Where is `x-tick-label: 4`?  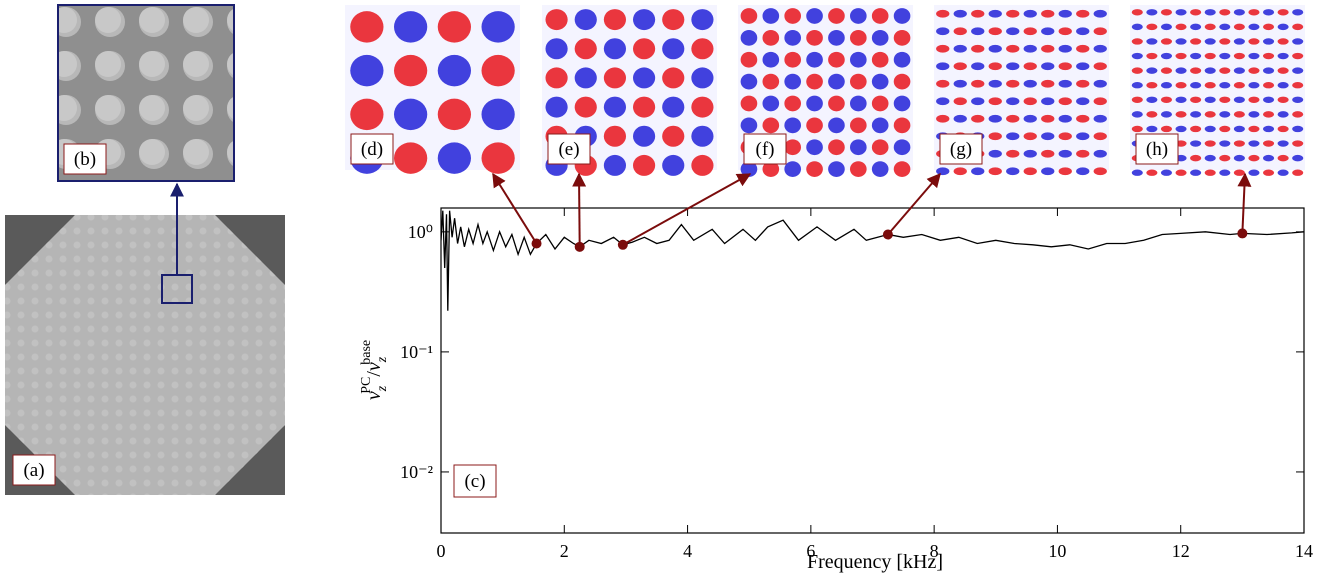 x-tick-label: 4 is located at coordinates (687, 551).